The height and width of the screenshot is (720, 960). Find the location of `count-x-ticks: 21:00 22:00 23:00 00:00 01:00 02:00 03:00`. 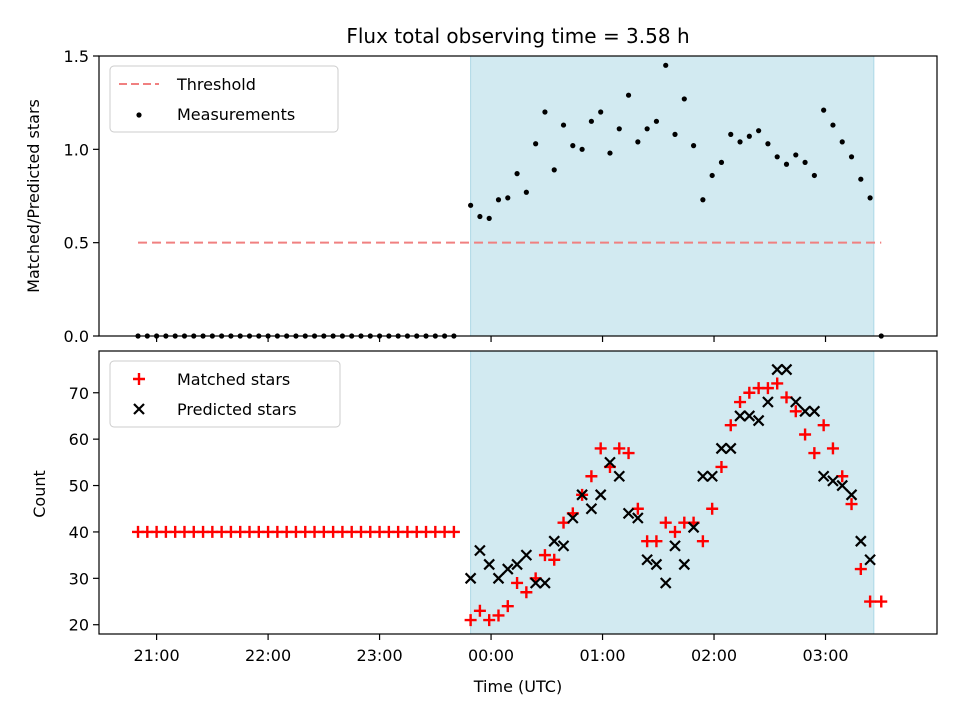

count-x-ticks: 21:00 22:00 23:00 00:00 01:00 02:00 03:00 is located at coordinates (491, 649).